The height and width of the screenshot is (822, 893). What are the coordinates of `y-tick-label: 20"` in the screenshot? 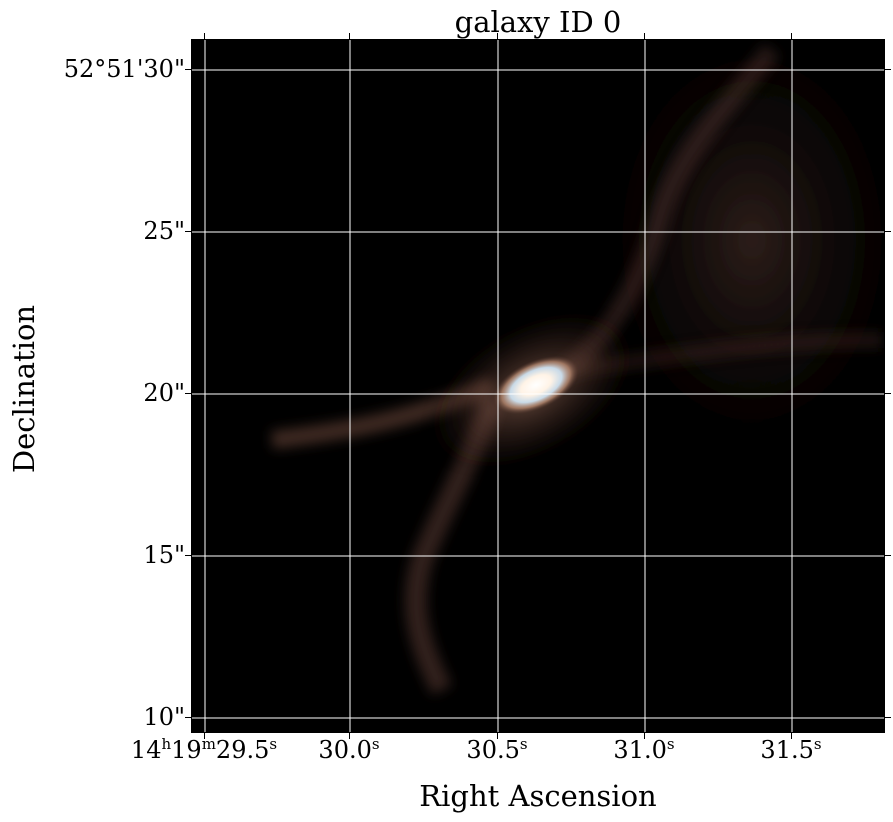 It's located at (164, 393).